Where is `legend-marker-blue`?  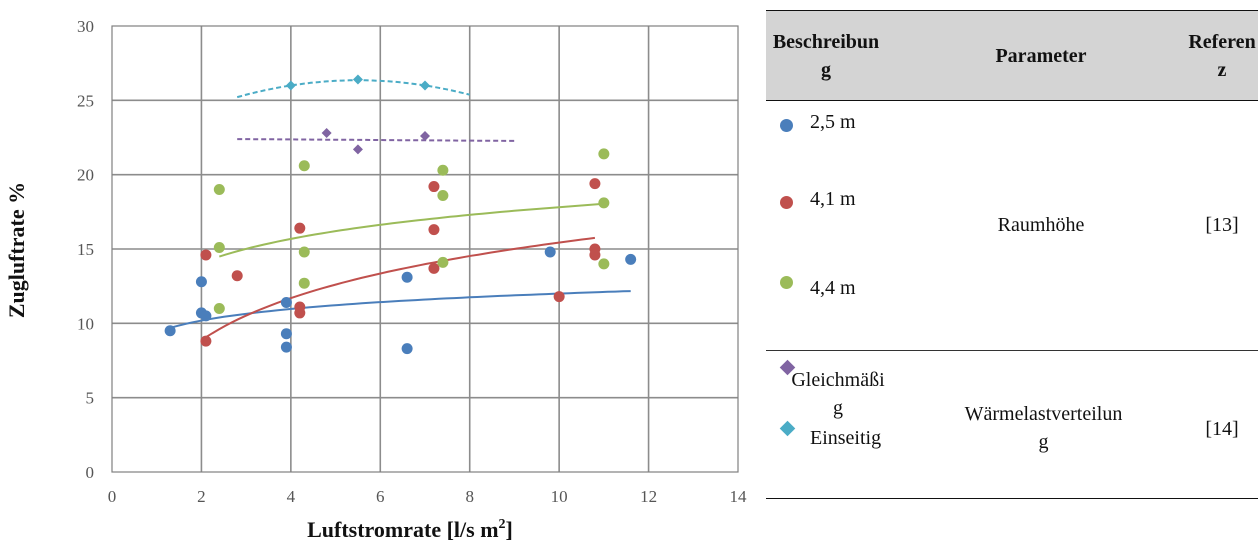
legend-marker-blue is located at coordinates (786, 125).